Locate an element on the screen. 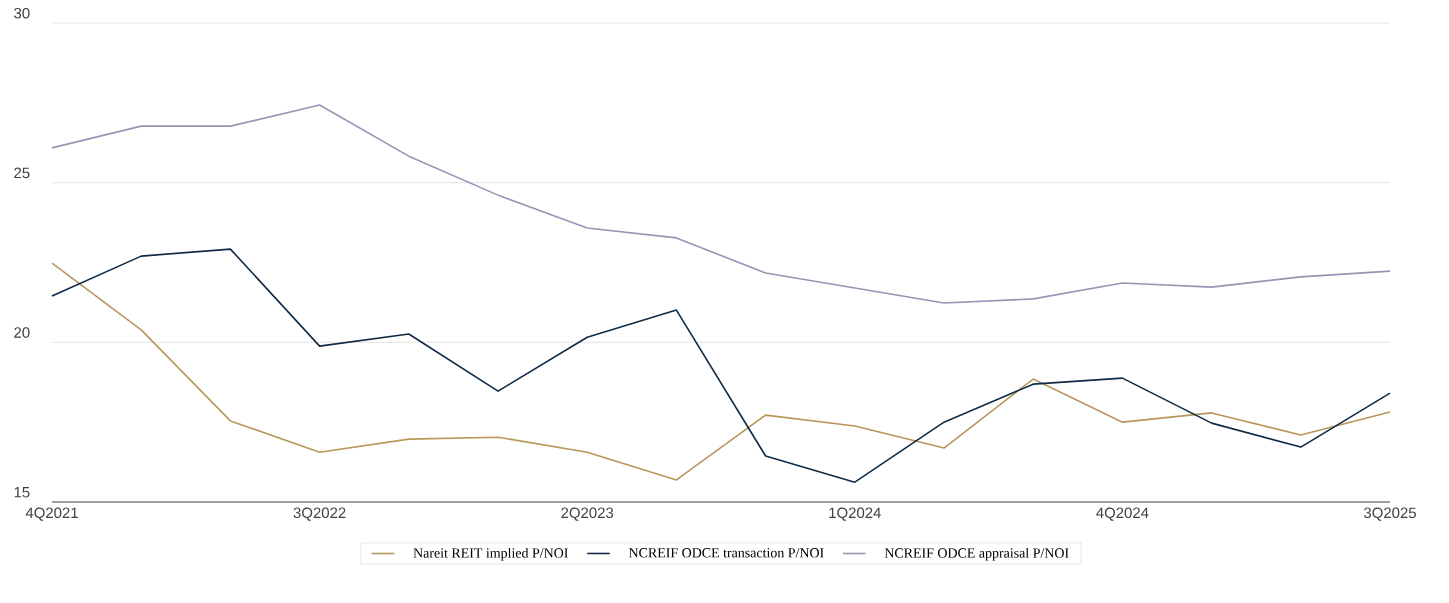 The width and height of the screenshot is (1449, 603). x-tick-label: 2Q2023 is located at coordinates (587, 514).